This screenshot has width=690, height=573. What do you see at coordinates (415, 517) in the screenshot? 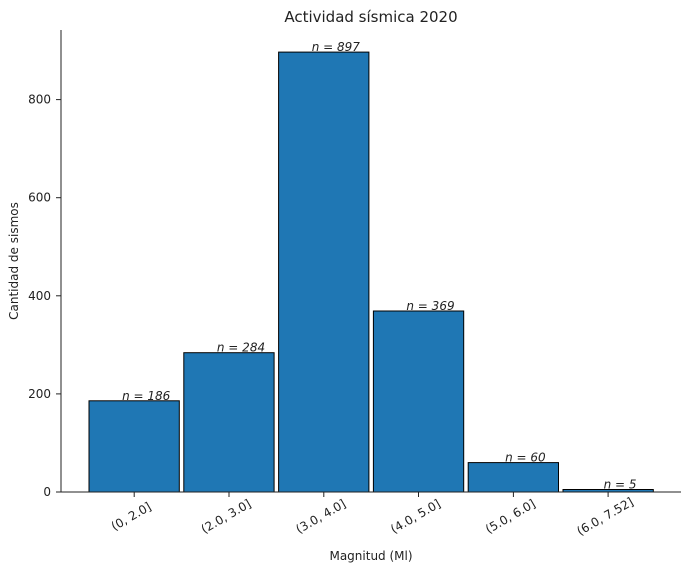
I see `x-tick-label-3: (4.0, 5.0]` at bounding box center [415, 517].